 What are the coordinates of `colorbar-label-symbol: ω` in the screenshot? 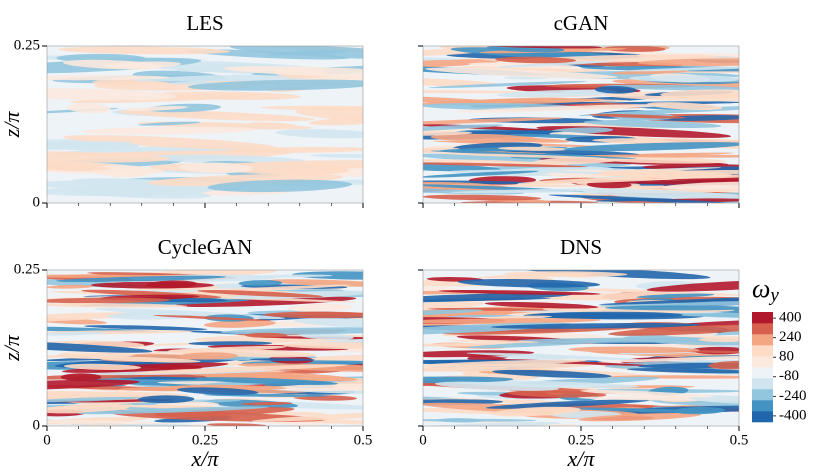 It's located at (761, 288).